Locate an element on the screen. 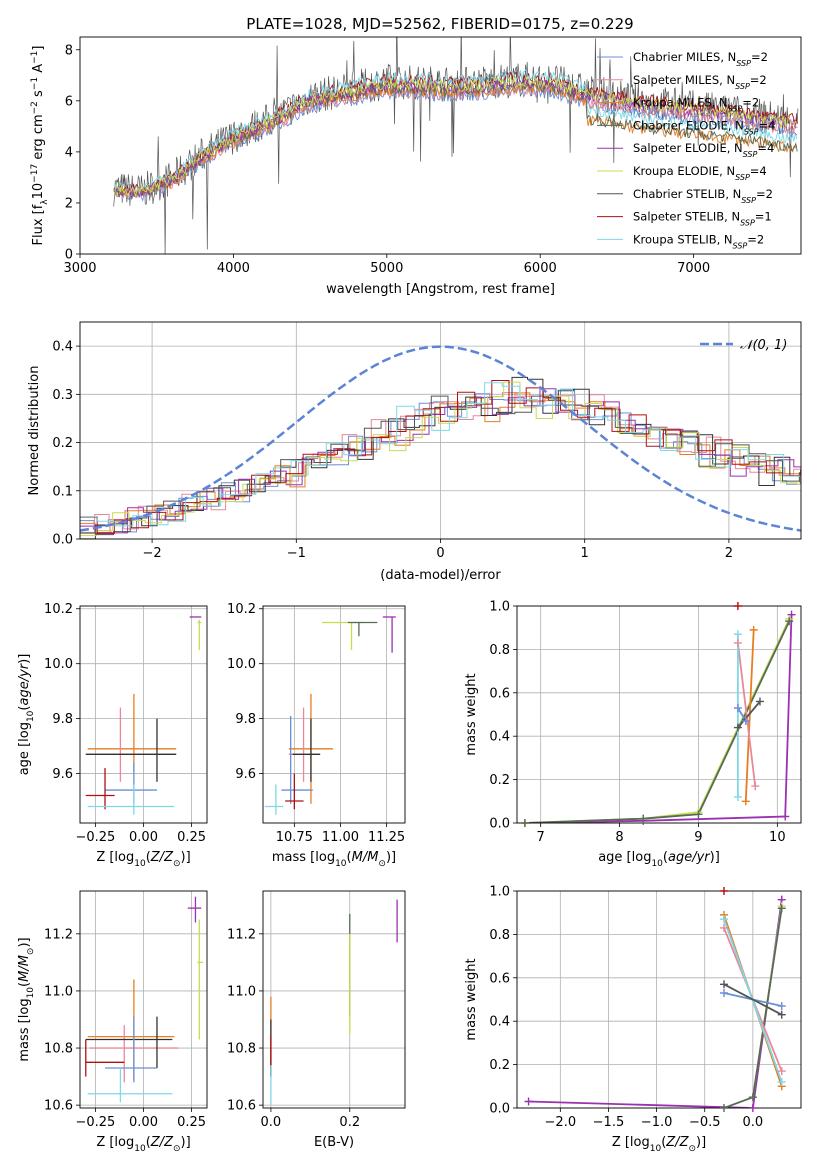 The image size is (819, 1170). legend-label: Chabrier MILES, NSSP=2 is located at coordinates (700, 59).